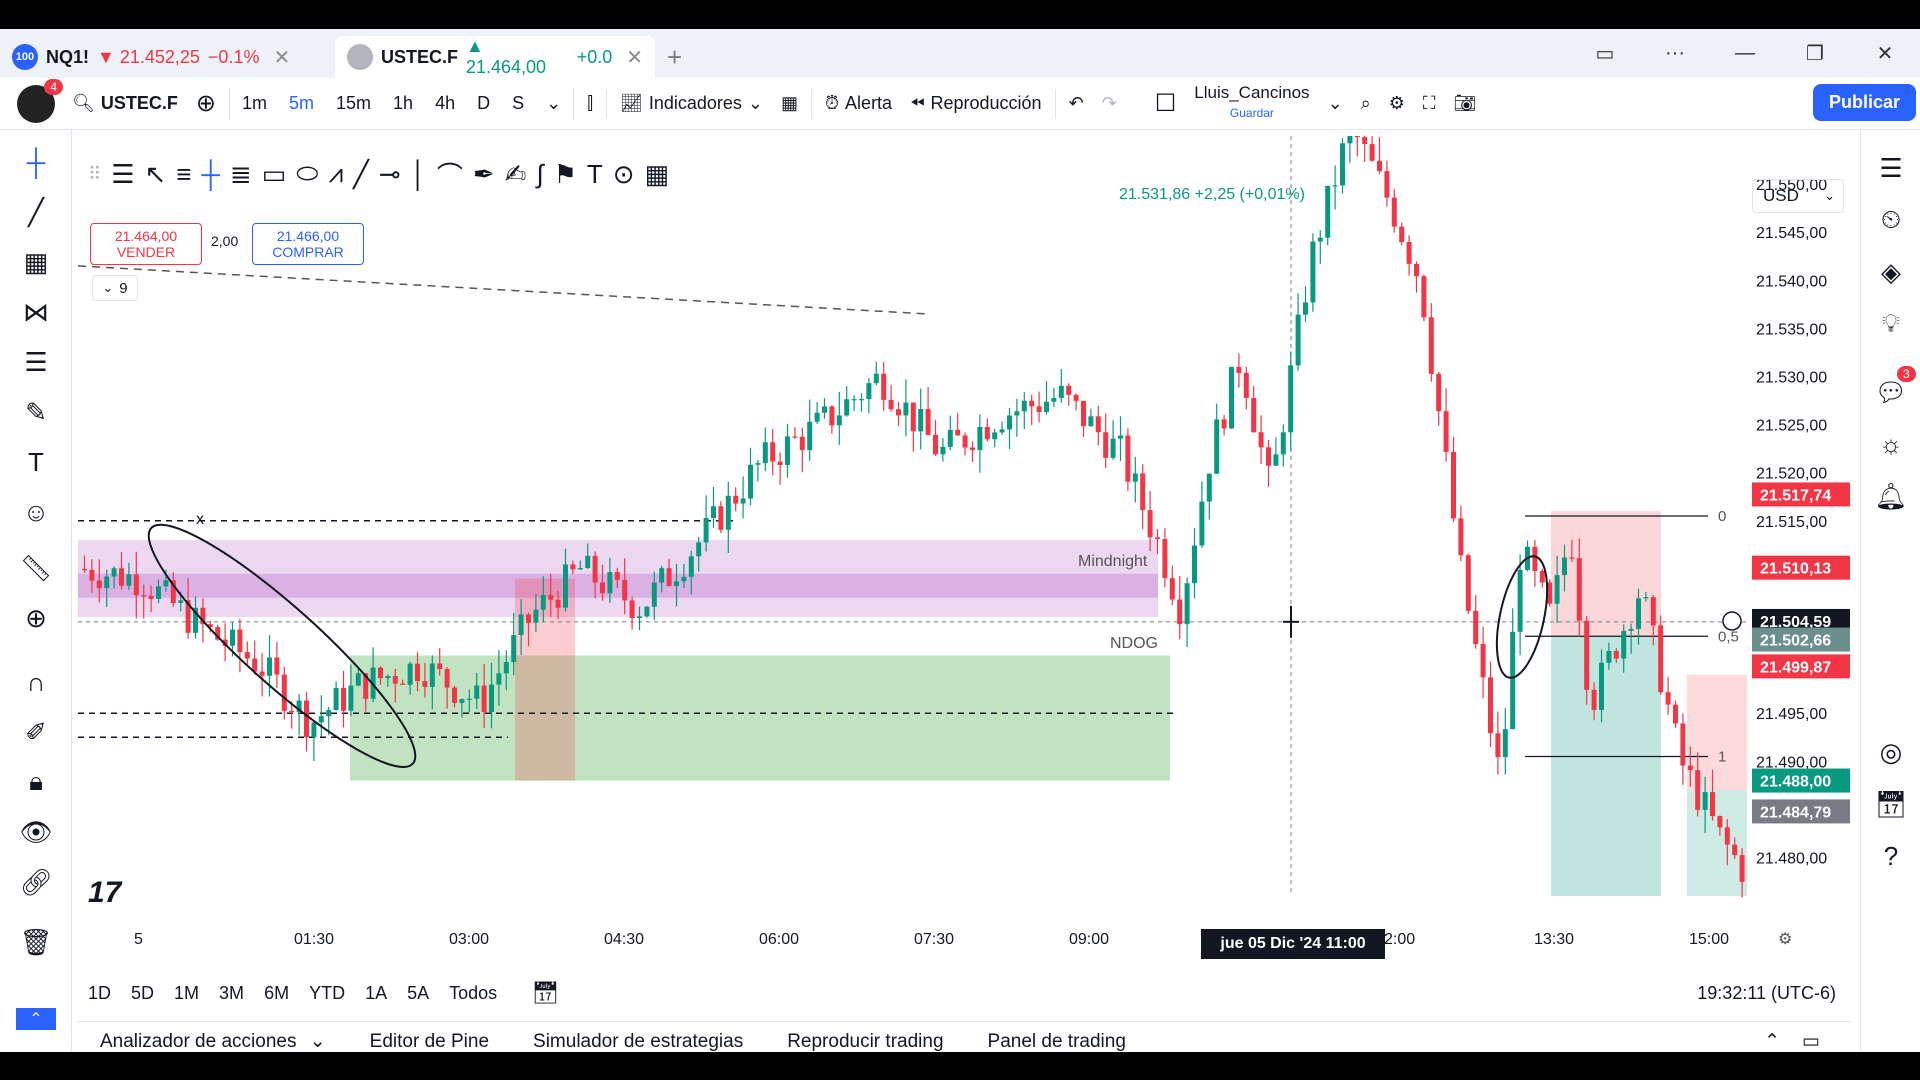 Image resolution: width=1920 pixels, height=1080 pixels. I want to click on interval-4h: 4h, so click(445, 103).